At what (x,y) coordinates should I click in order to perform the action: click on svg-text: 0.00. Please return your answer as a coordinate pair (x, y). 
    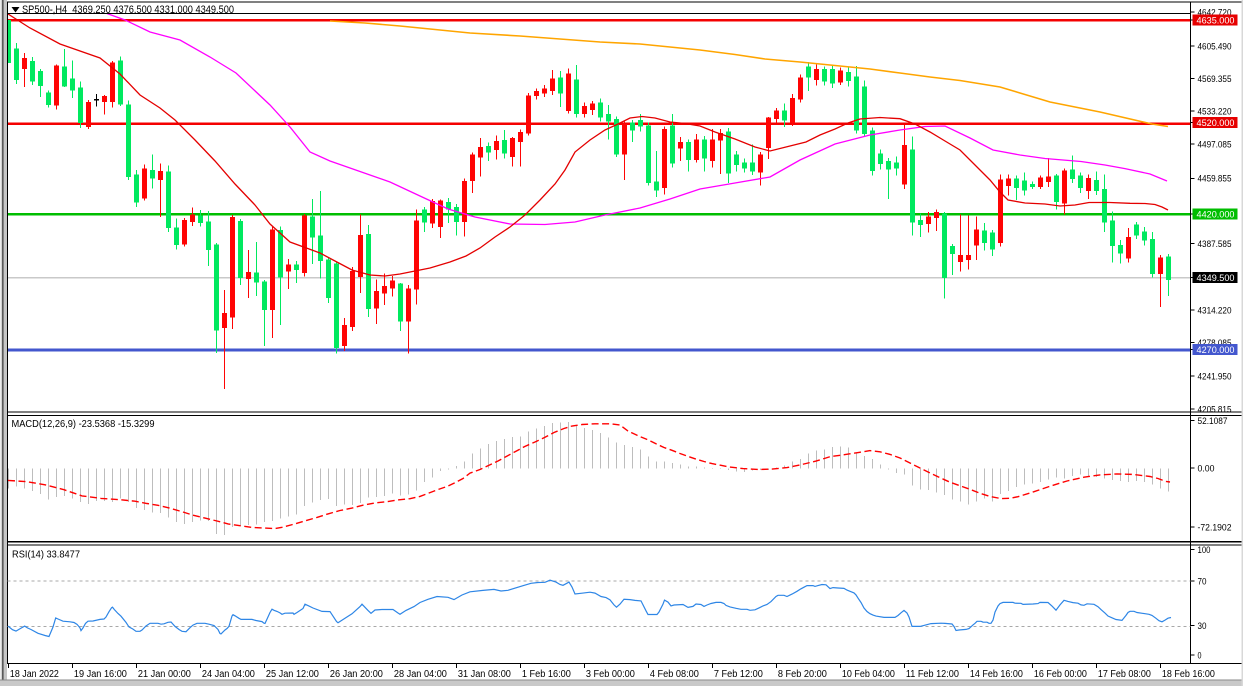
    Looking at the image, I should click on (1206, 469).